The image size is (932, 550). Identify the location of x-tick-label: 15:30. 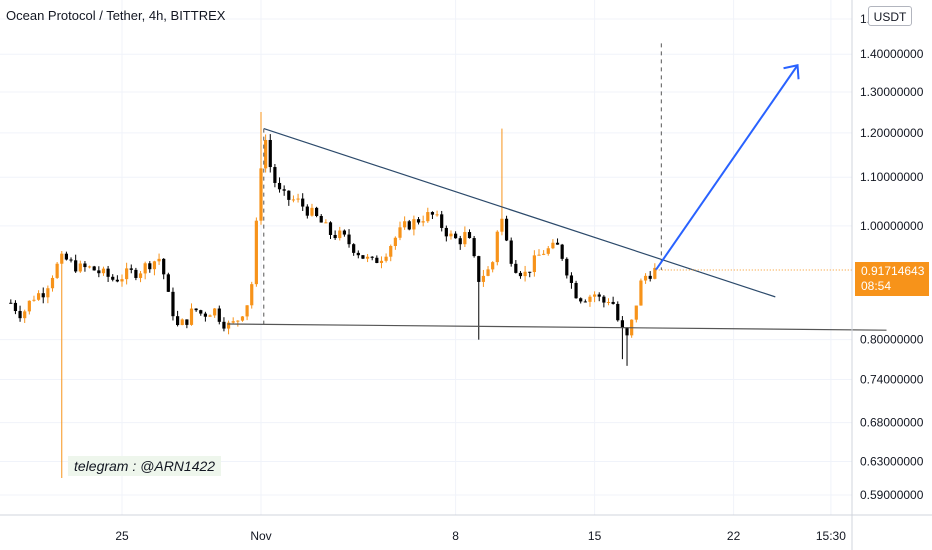
(831, 536).